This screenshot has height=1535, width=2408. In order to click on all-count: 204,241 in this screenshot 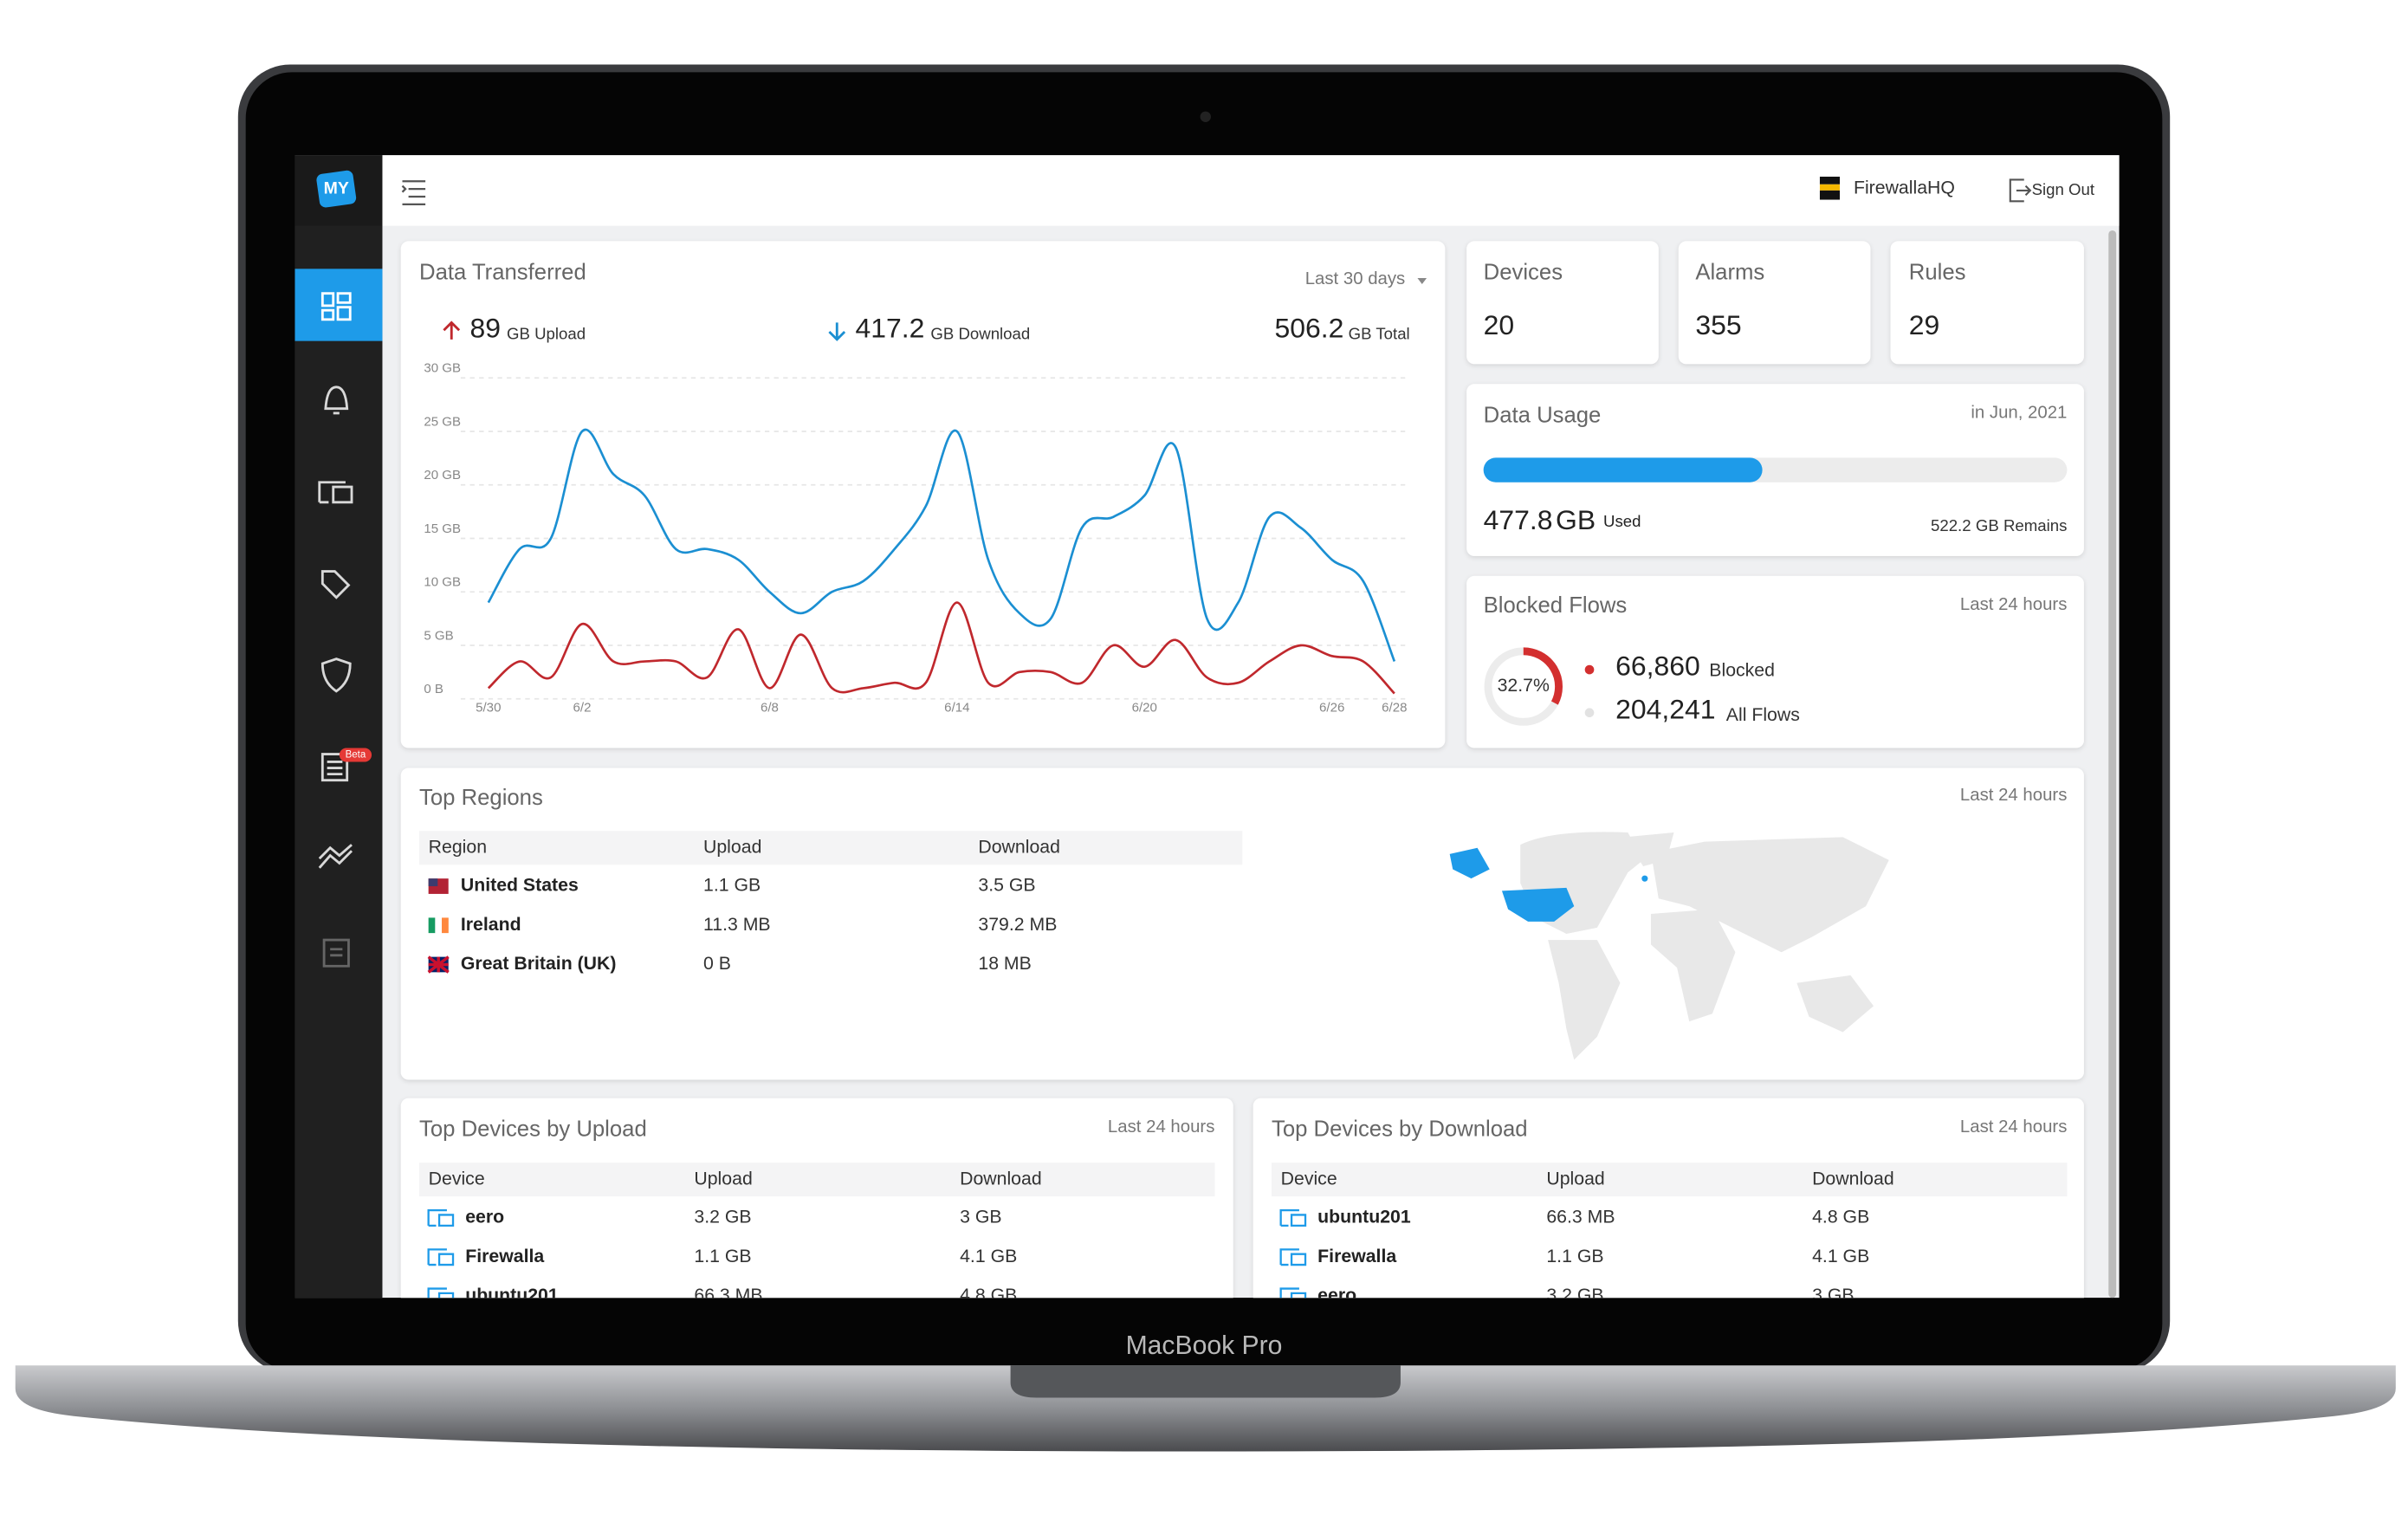, I will do `click(1665, 708)`.